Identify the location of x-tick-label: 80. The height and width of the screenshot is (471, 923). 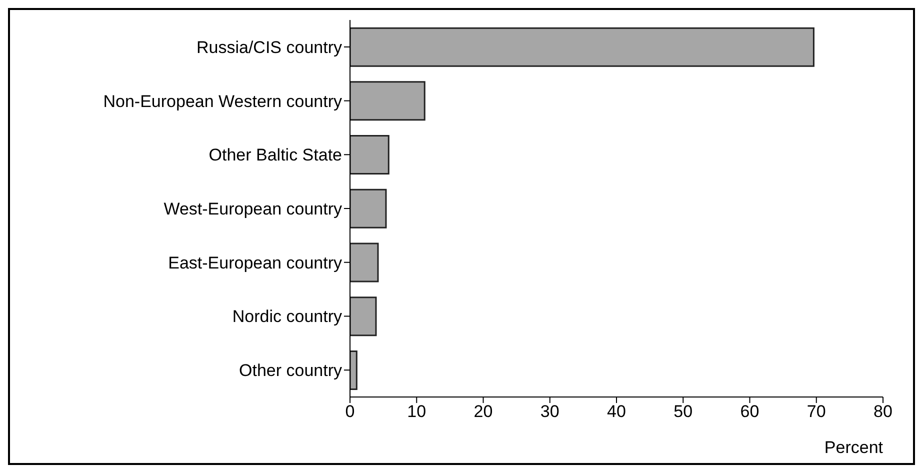
(883, 412).